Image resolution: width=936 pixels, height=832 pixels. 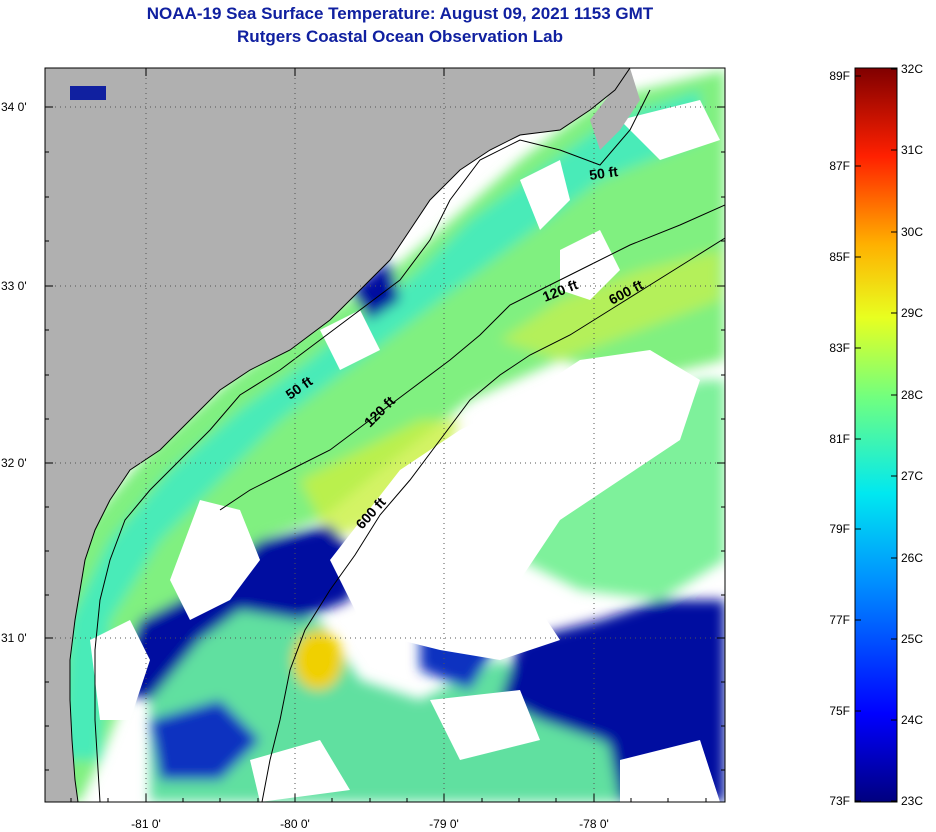 I want to click on colorbar-c-27: 27C, so click(x=912, y=476).